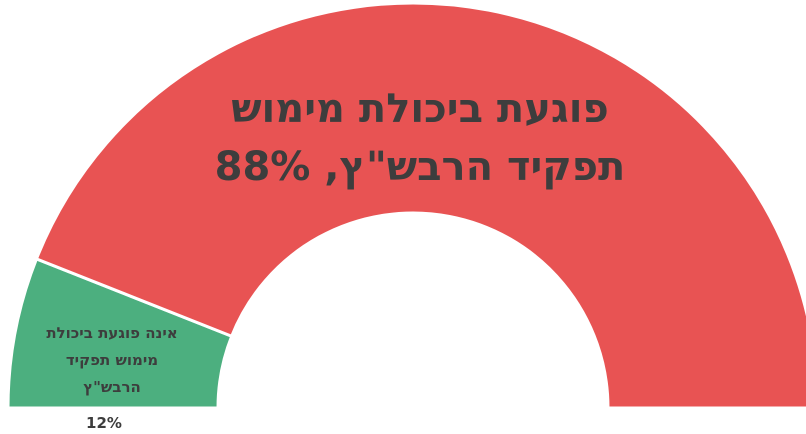 The width and height of the screenshot is (806, 434). I want to click on main-label-line: פוגעת ביכולת מימוש, so click(420, 109).